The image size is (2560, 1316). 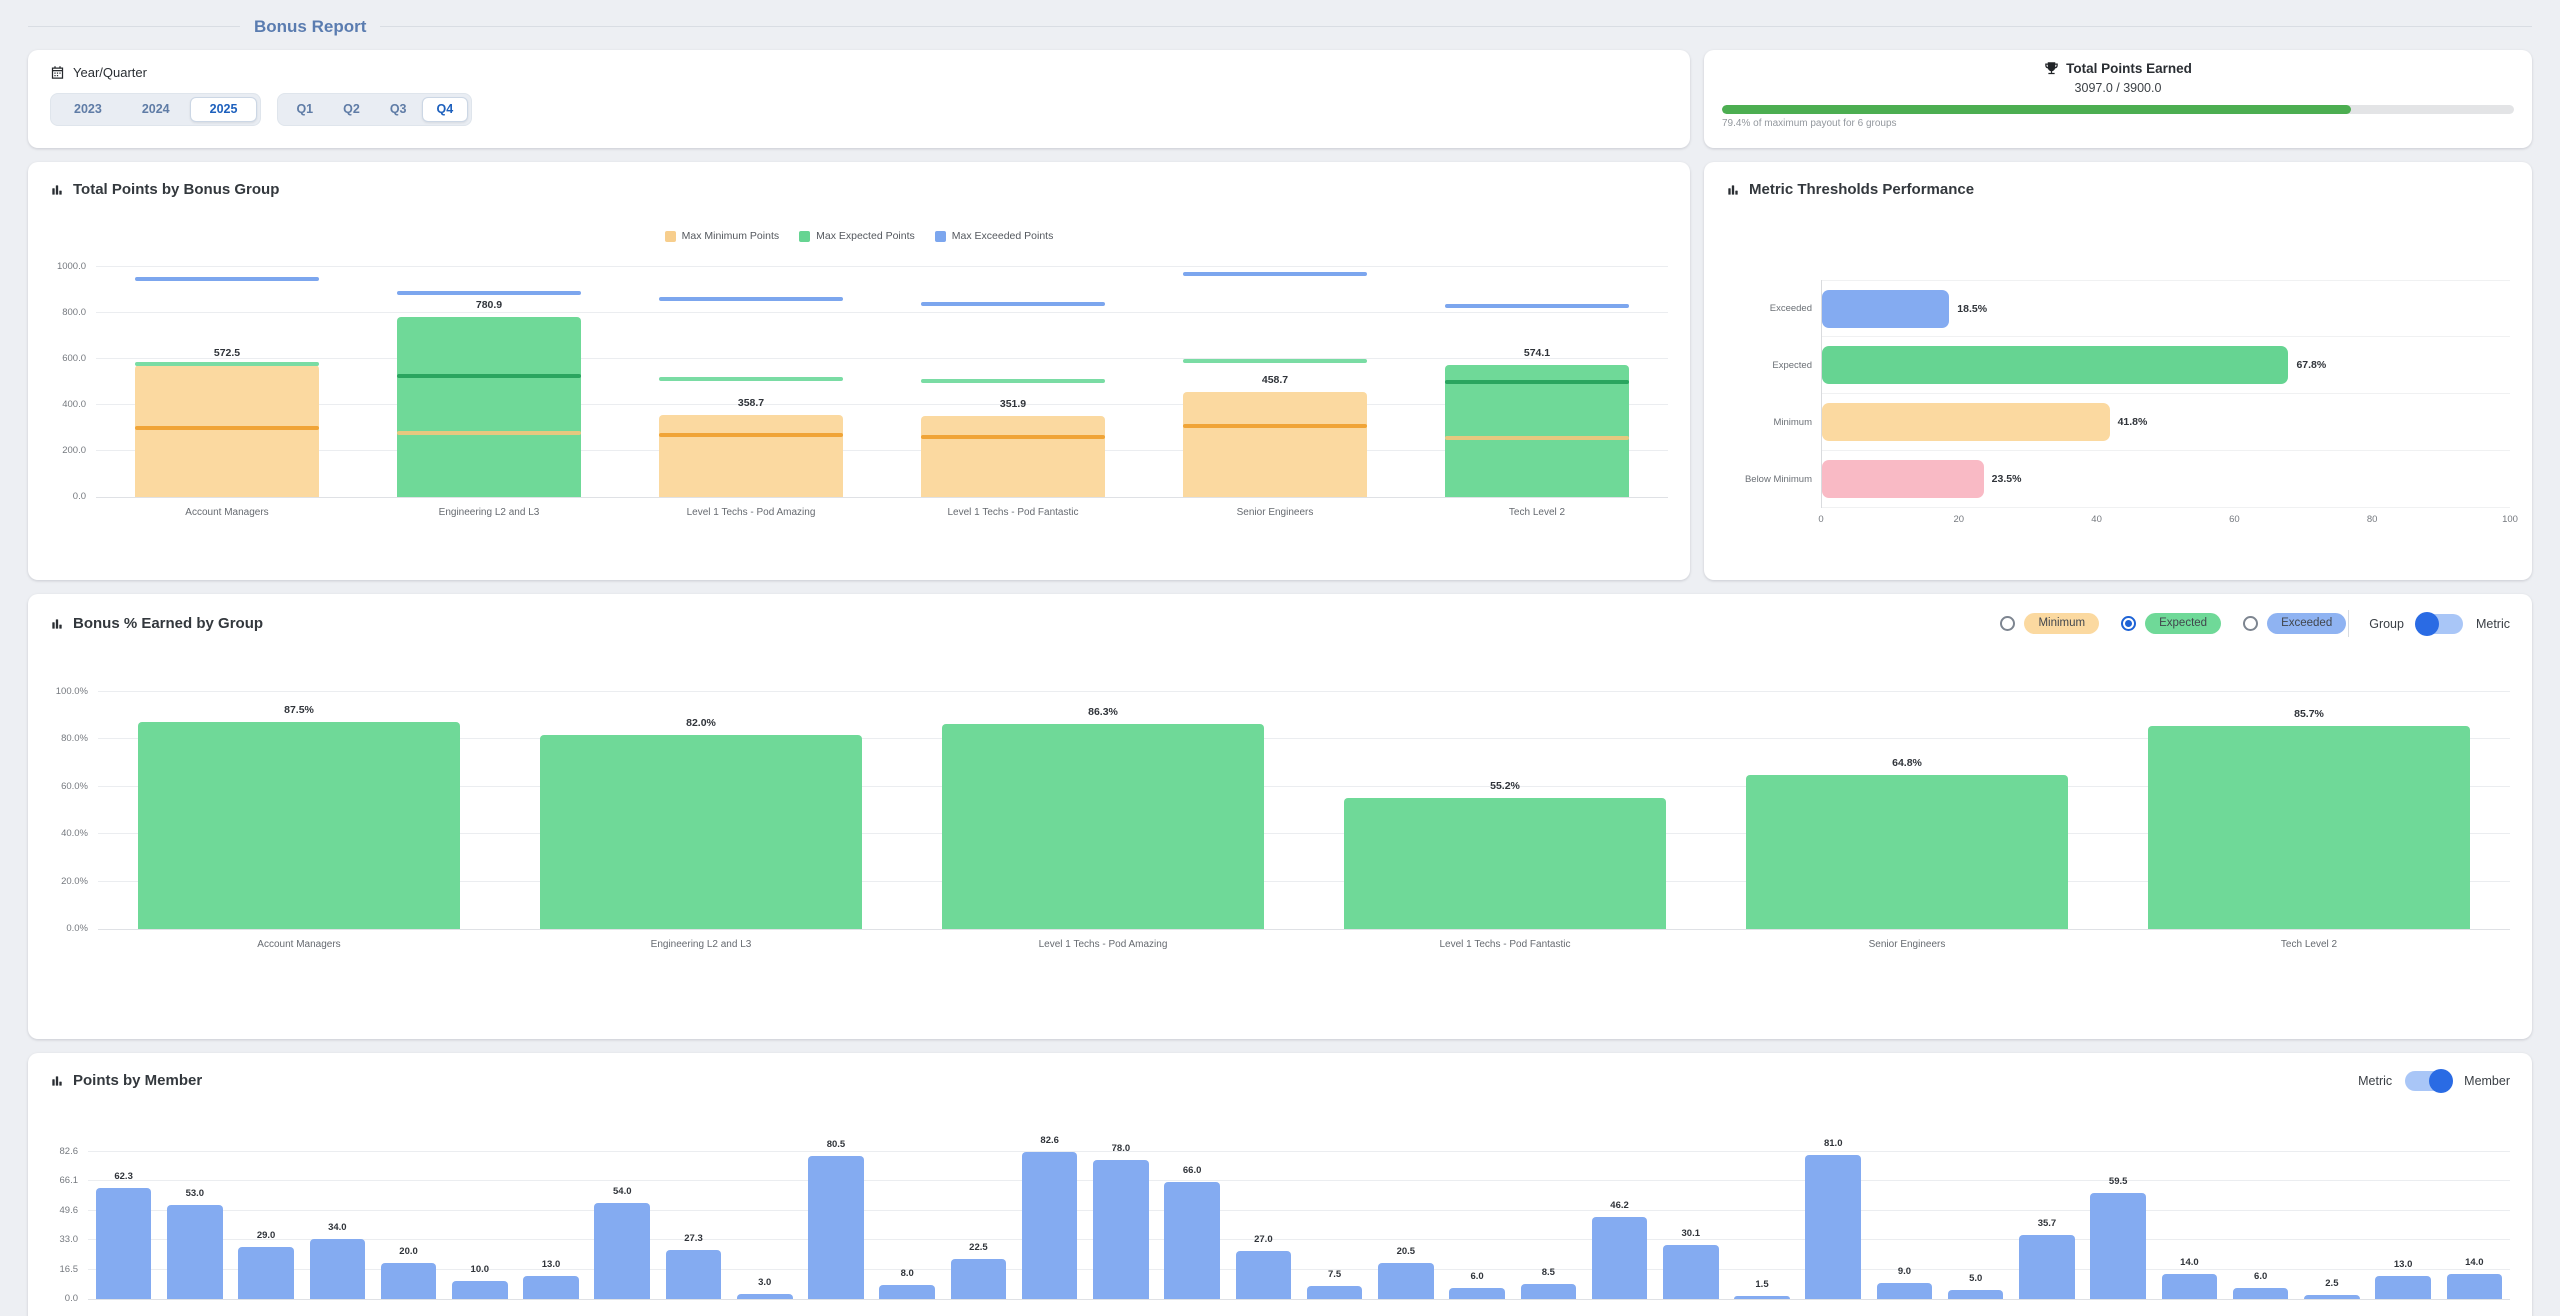 I want to click on metric-thresholds-title: Metric Thresholds Performance, so click(x=1862, y=189).